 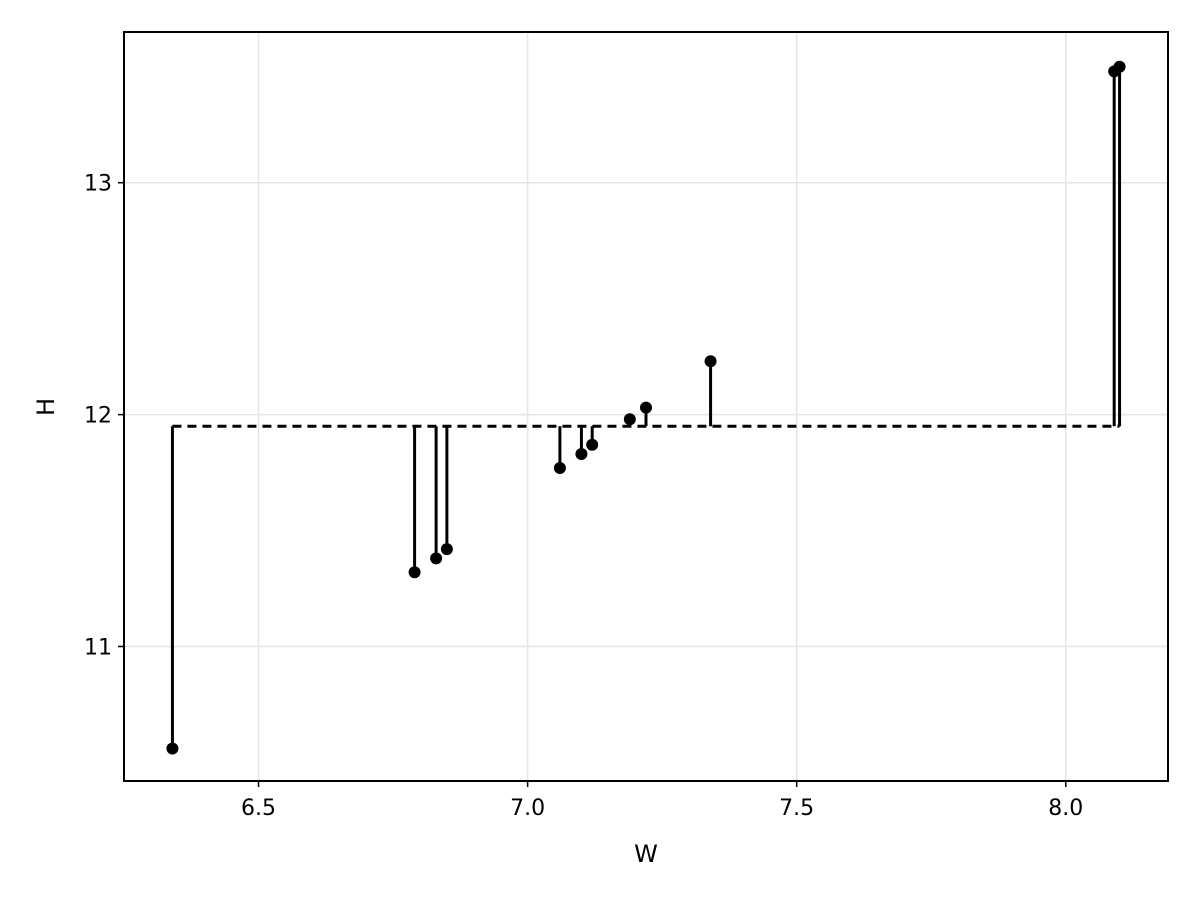 I want to click on x-tick-label: 7.0, so click(x=527, y=808).